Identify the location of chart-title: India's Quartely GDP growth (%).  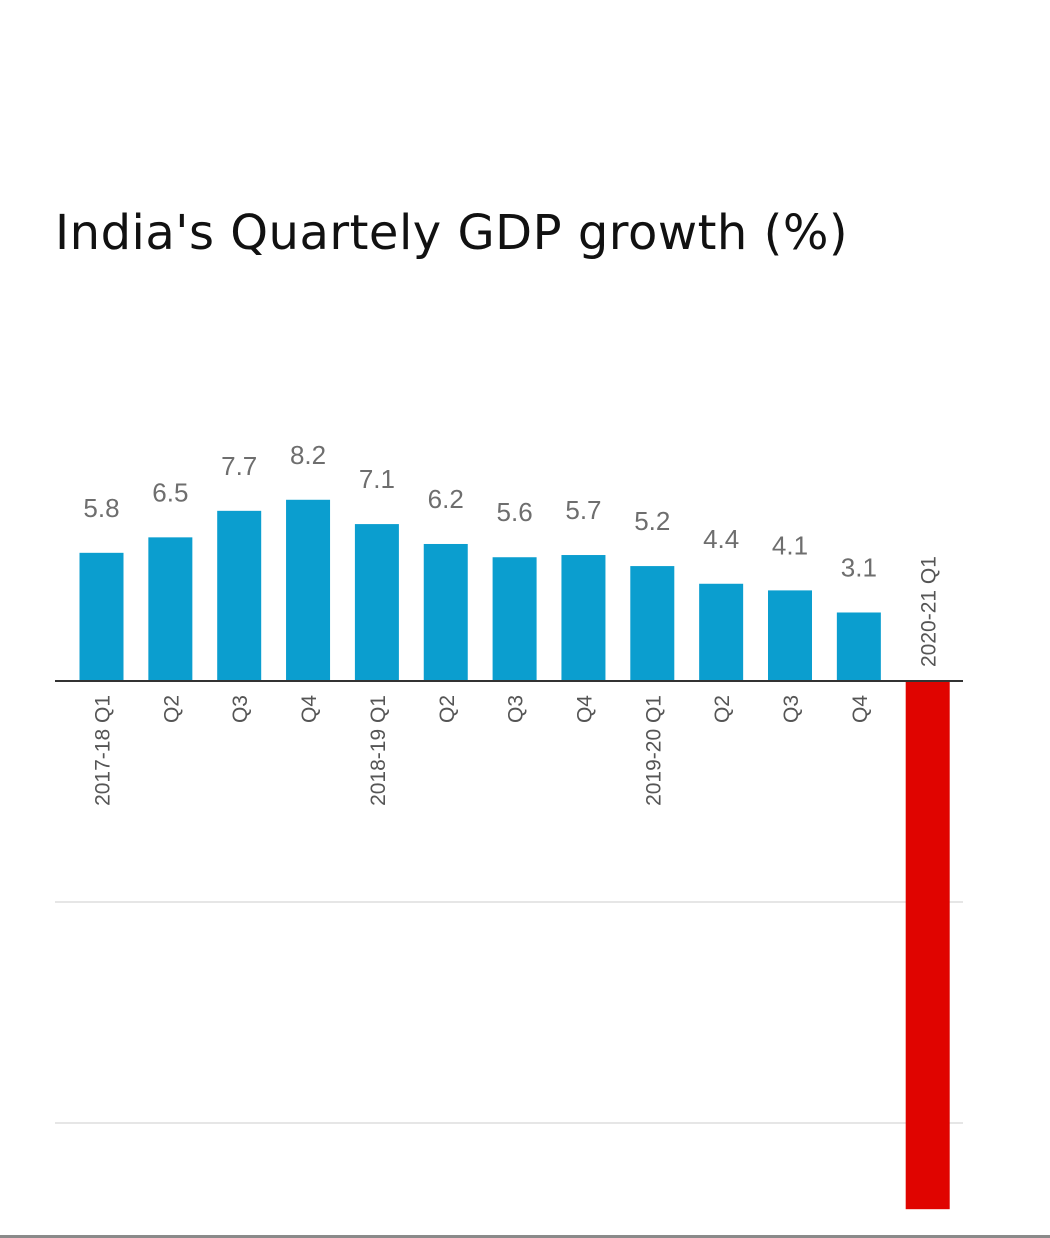
(452, 233).